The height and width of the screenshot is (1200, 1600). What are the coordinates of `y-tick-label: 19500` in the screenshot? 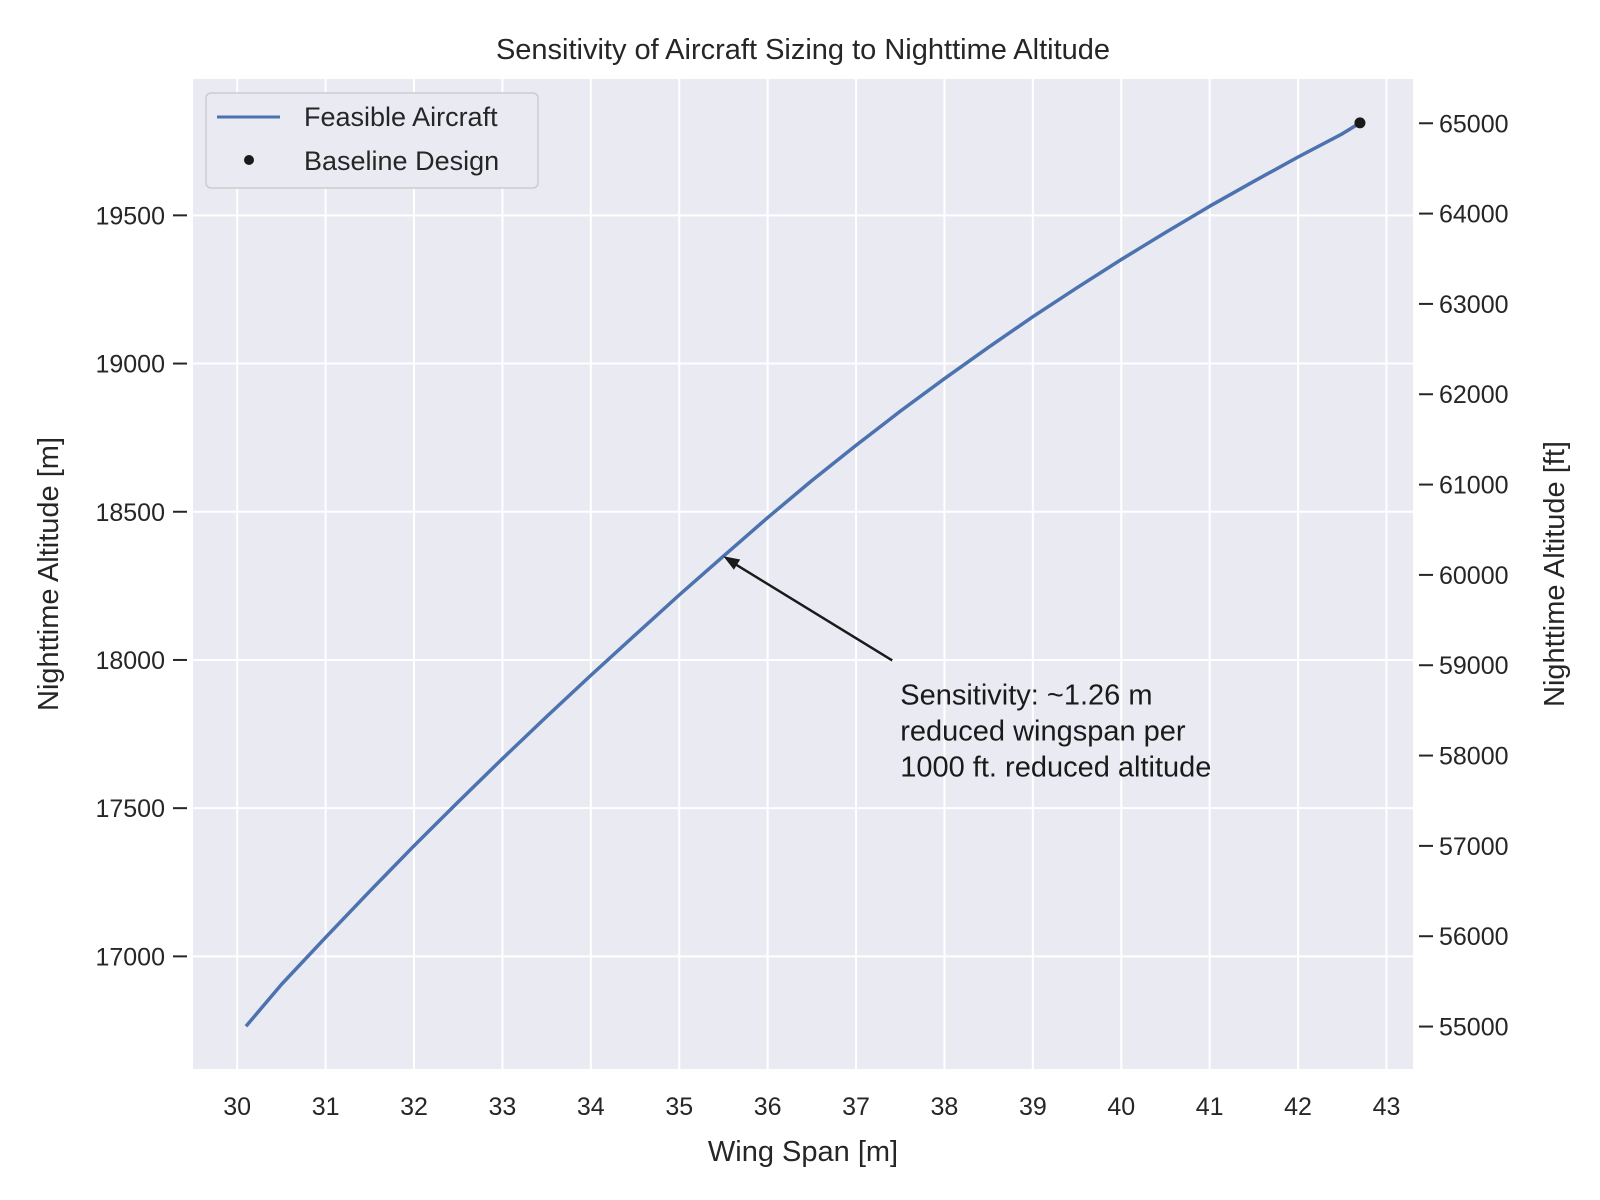 It's located at (130, 216).